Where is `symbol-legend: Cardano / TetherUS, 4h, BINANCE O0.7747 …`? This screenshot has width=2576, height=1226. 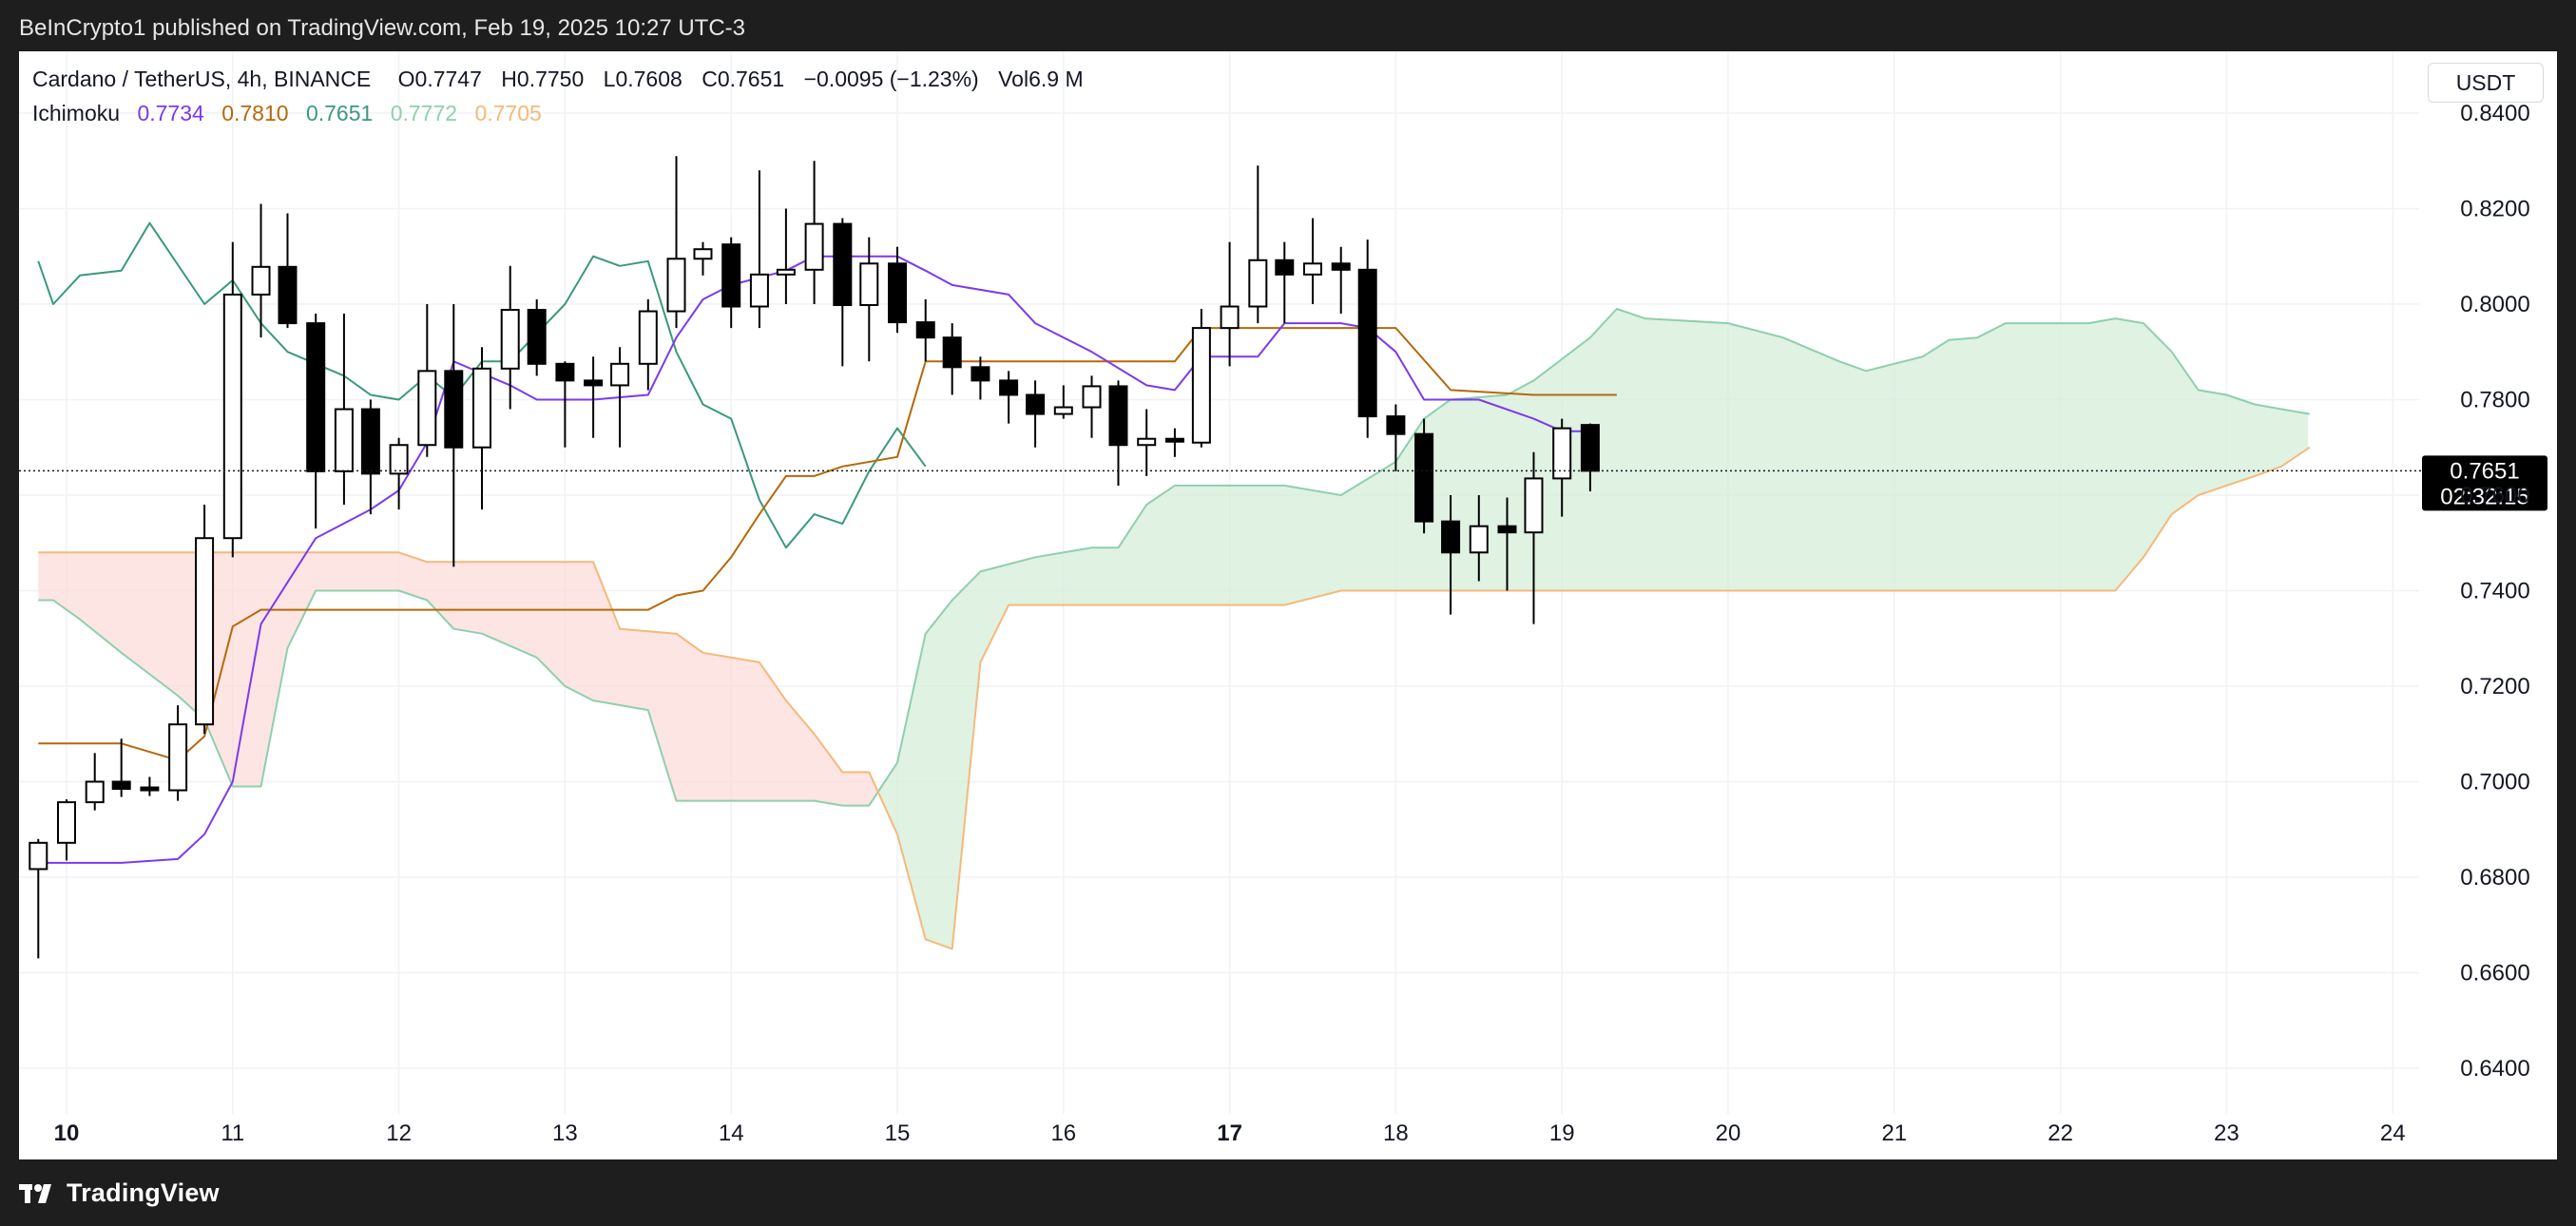
symbol-legend: Cardano / TetherUS, 4h, BINANCE O0.7747 … is located at coordinates (559, 79).